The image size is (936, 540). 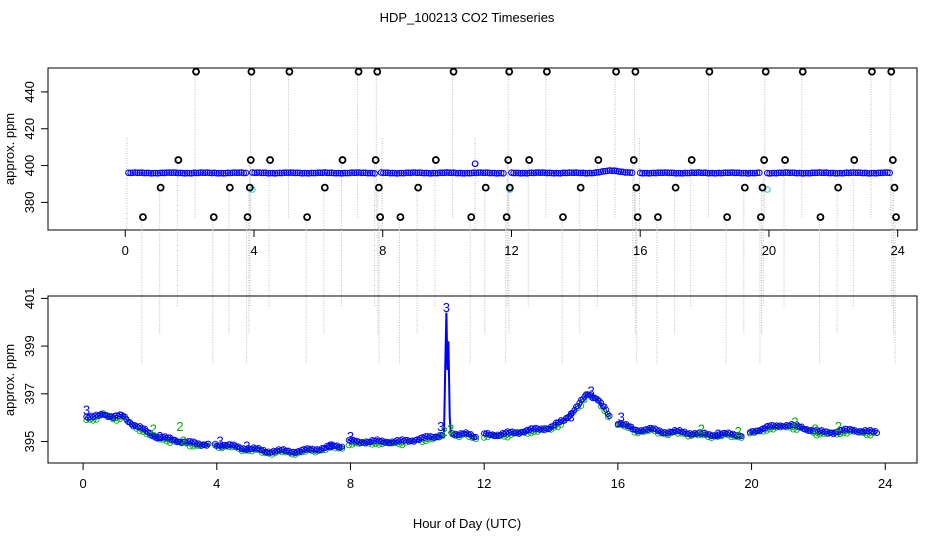 What do you see at coordinates (29, 394) in the screenshot?
I see `y-tick-label: 397` at bounding box center [29, 394].